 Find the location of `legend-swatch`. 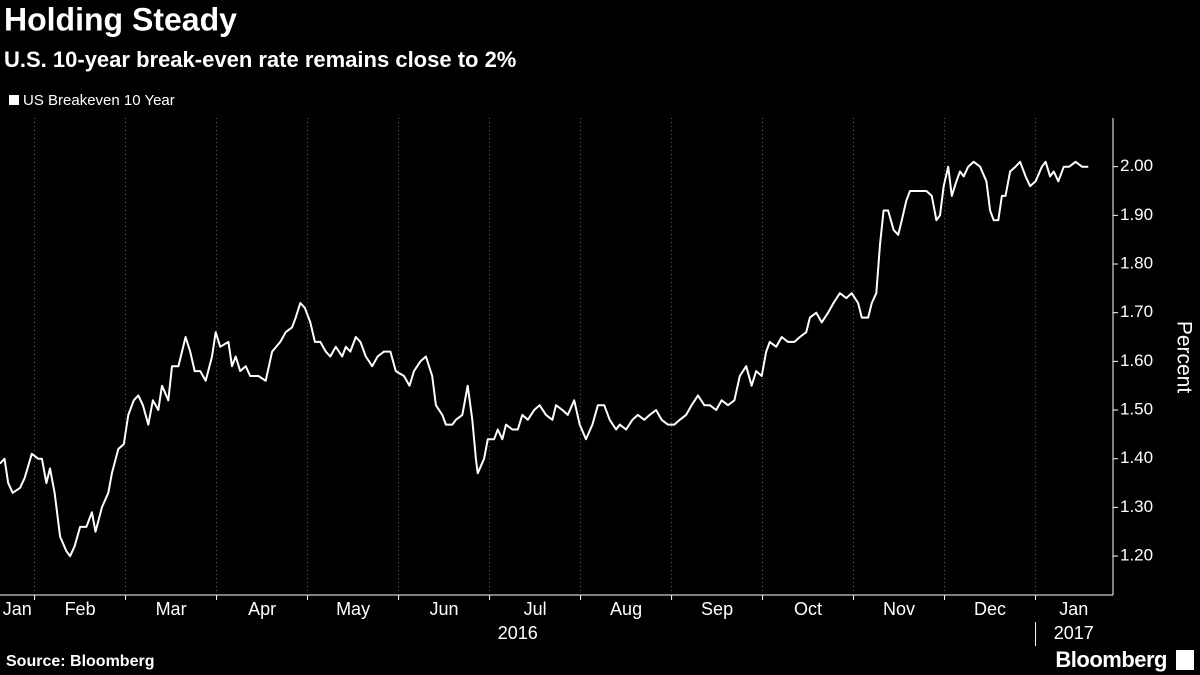

legend-swatch is located at coordinates (14, 100).